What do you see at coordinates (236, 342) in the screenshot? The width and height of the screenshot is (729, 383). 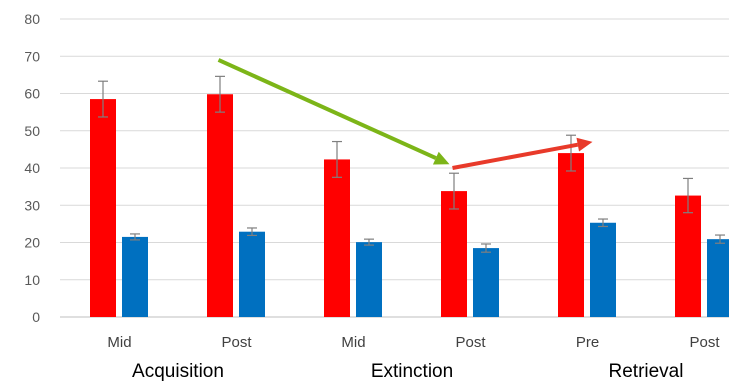 I see `x-tick-label-2: Post` at bounding box center [236, 342].